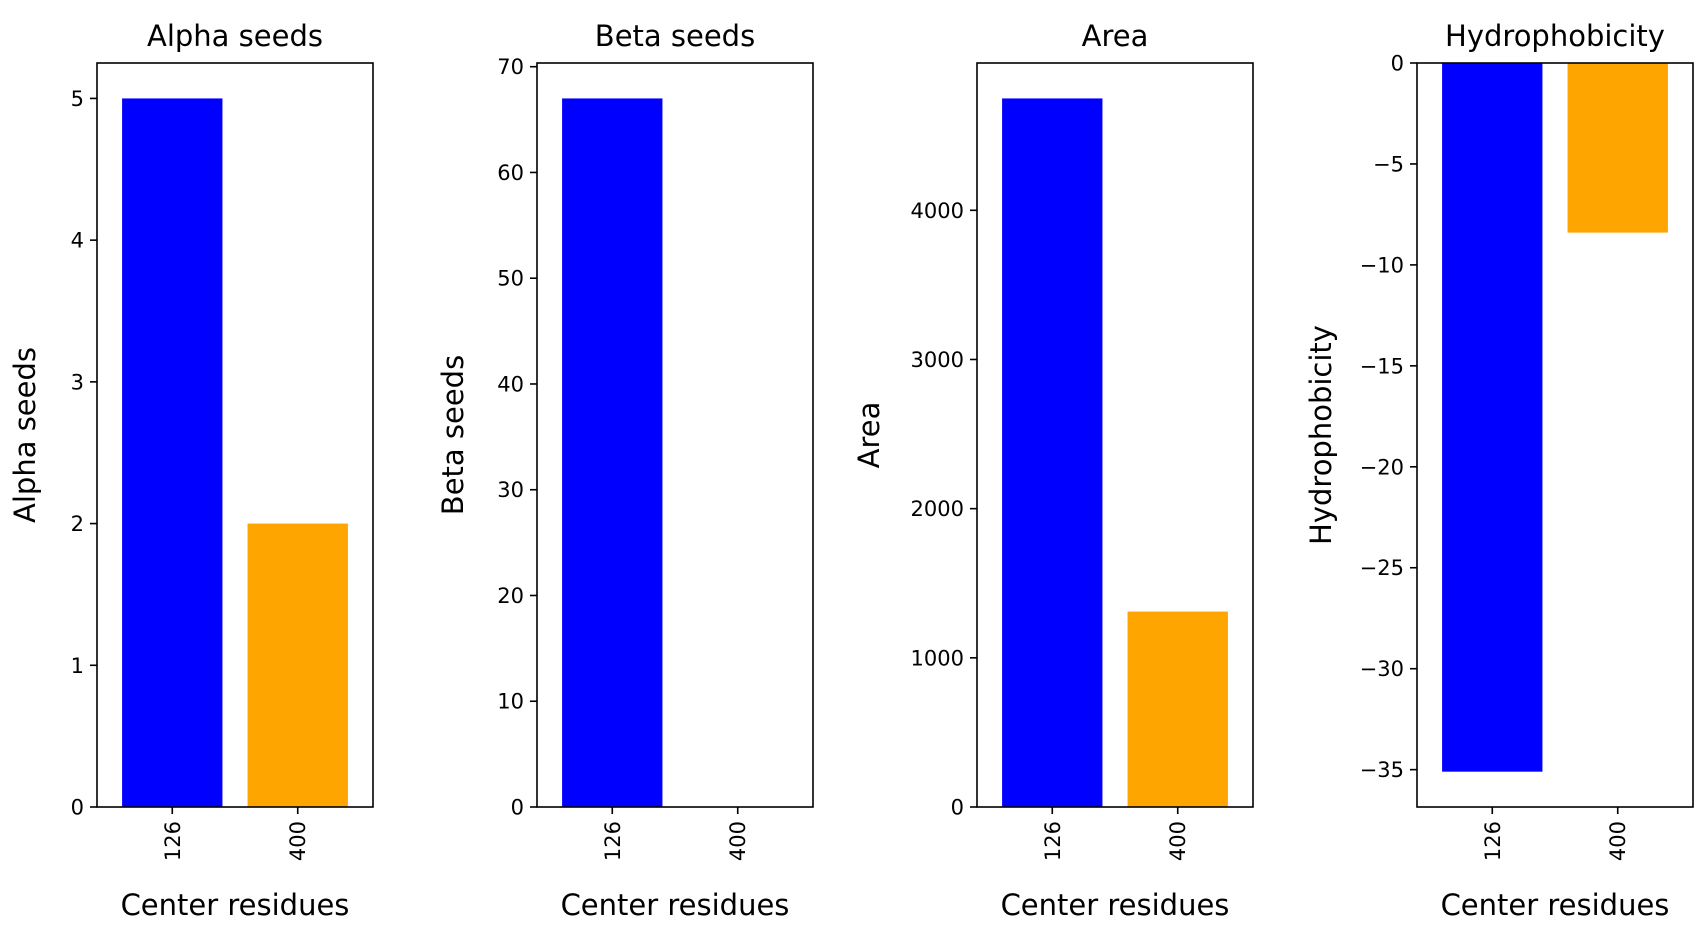 Image resolution: width=1706 pixels, height=937 pixels. I want to click on y-tick-label: 2, so click(77, 524).